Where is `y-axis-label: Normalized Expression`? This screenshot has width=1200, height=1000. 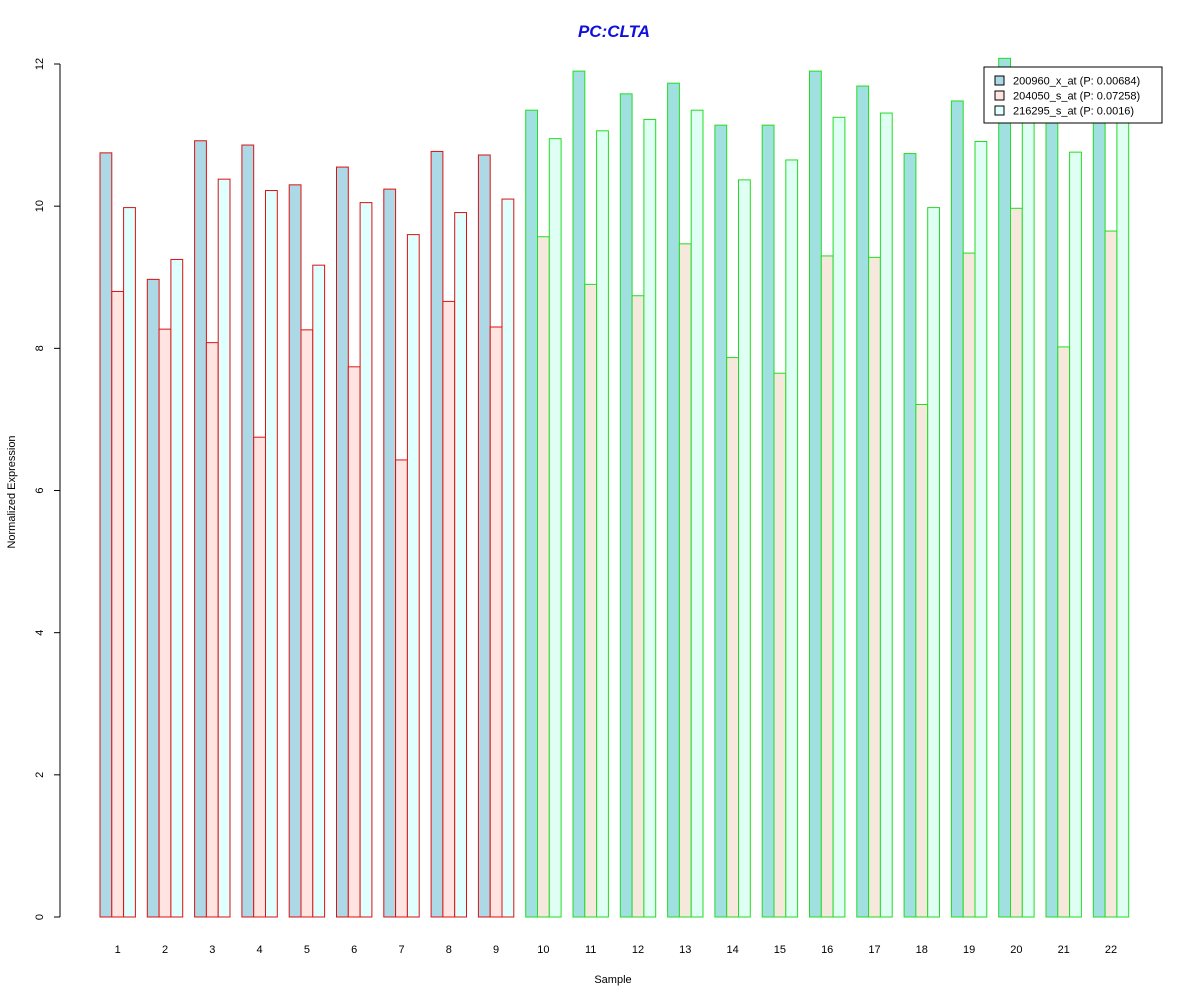 y-axis-label: Normalized Expression is located at coordinates (12, 491).